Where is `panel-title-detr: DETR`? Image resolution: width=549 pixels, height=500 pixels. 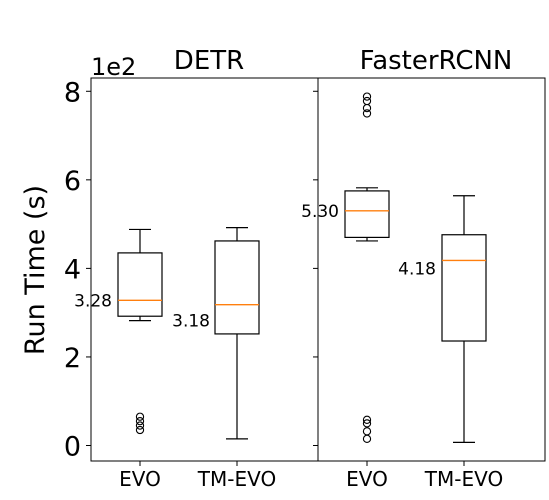
panel-title-detr: DETR is located at coordinates (209, 61).